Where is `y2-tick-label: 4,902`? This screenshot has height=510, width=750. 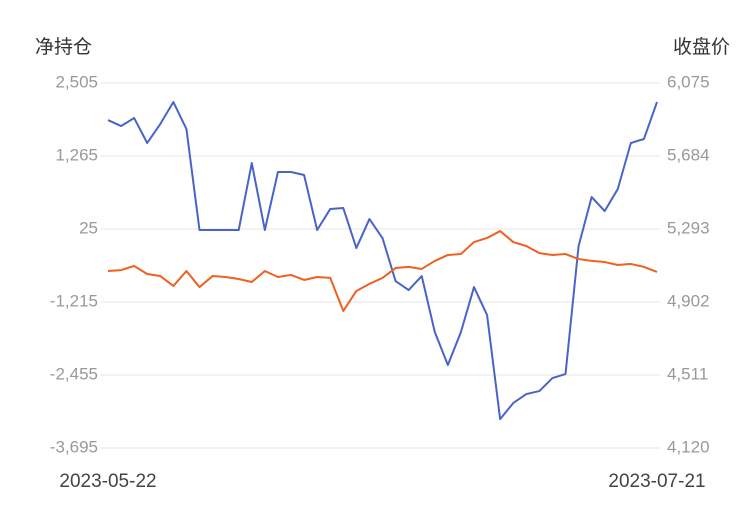 y2-tick-label: 4,902 is located at coordinates (688, 300).